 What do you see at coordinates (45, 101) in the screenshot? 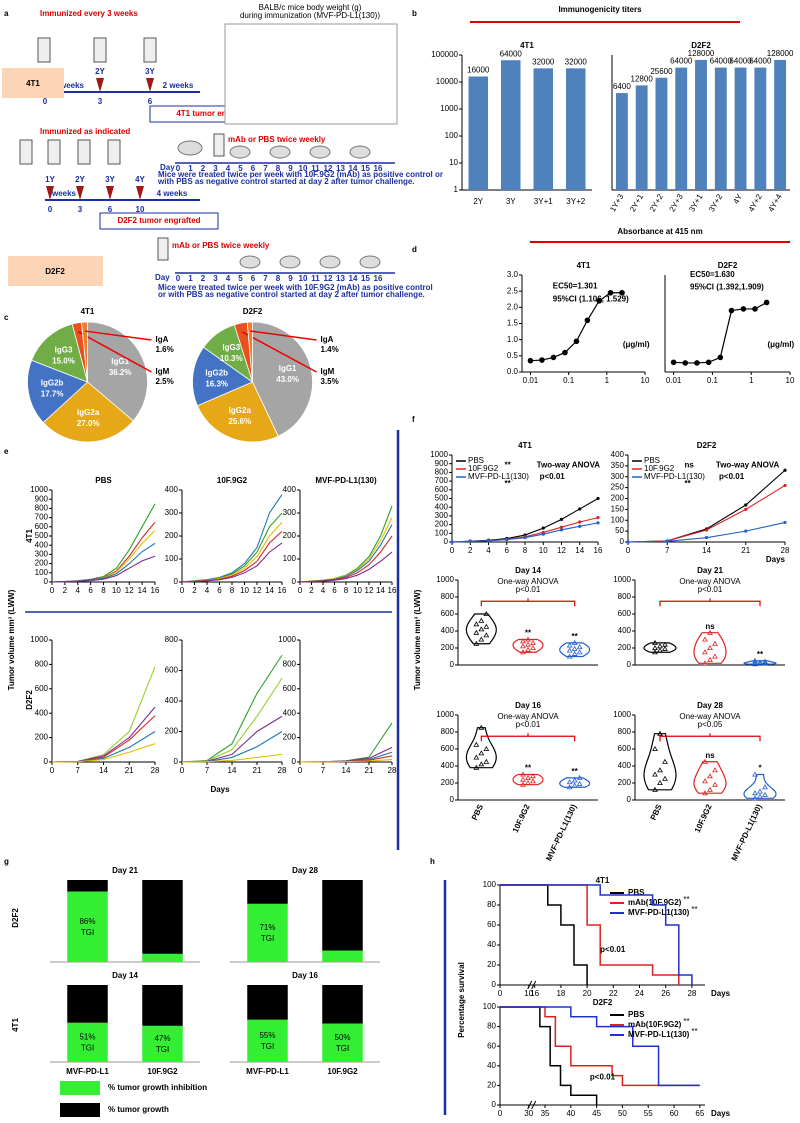
I see `text: 0` at bounding box center [45, 101].